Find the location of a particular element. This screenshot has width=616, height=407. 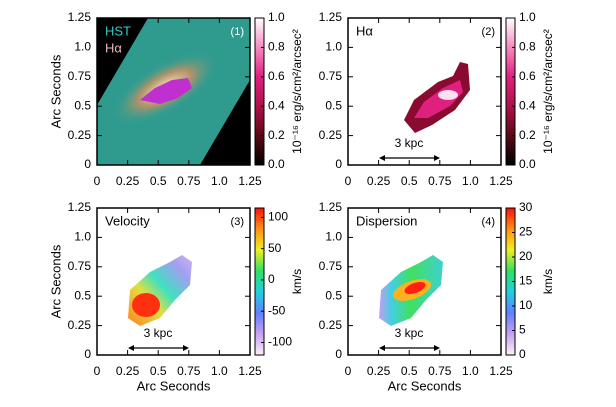

annotation: (4) is located at coordinates (488, 222).